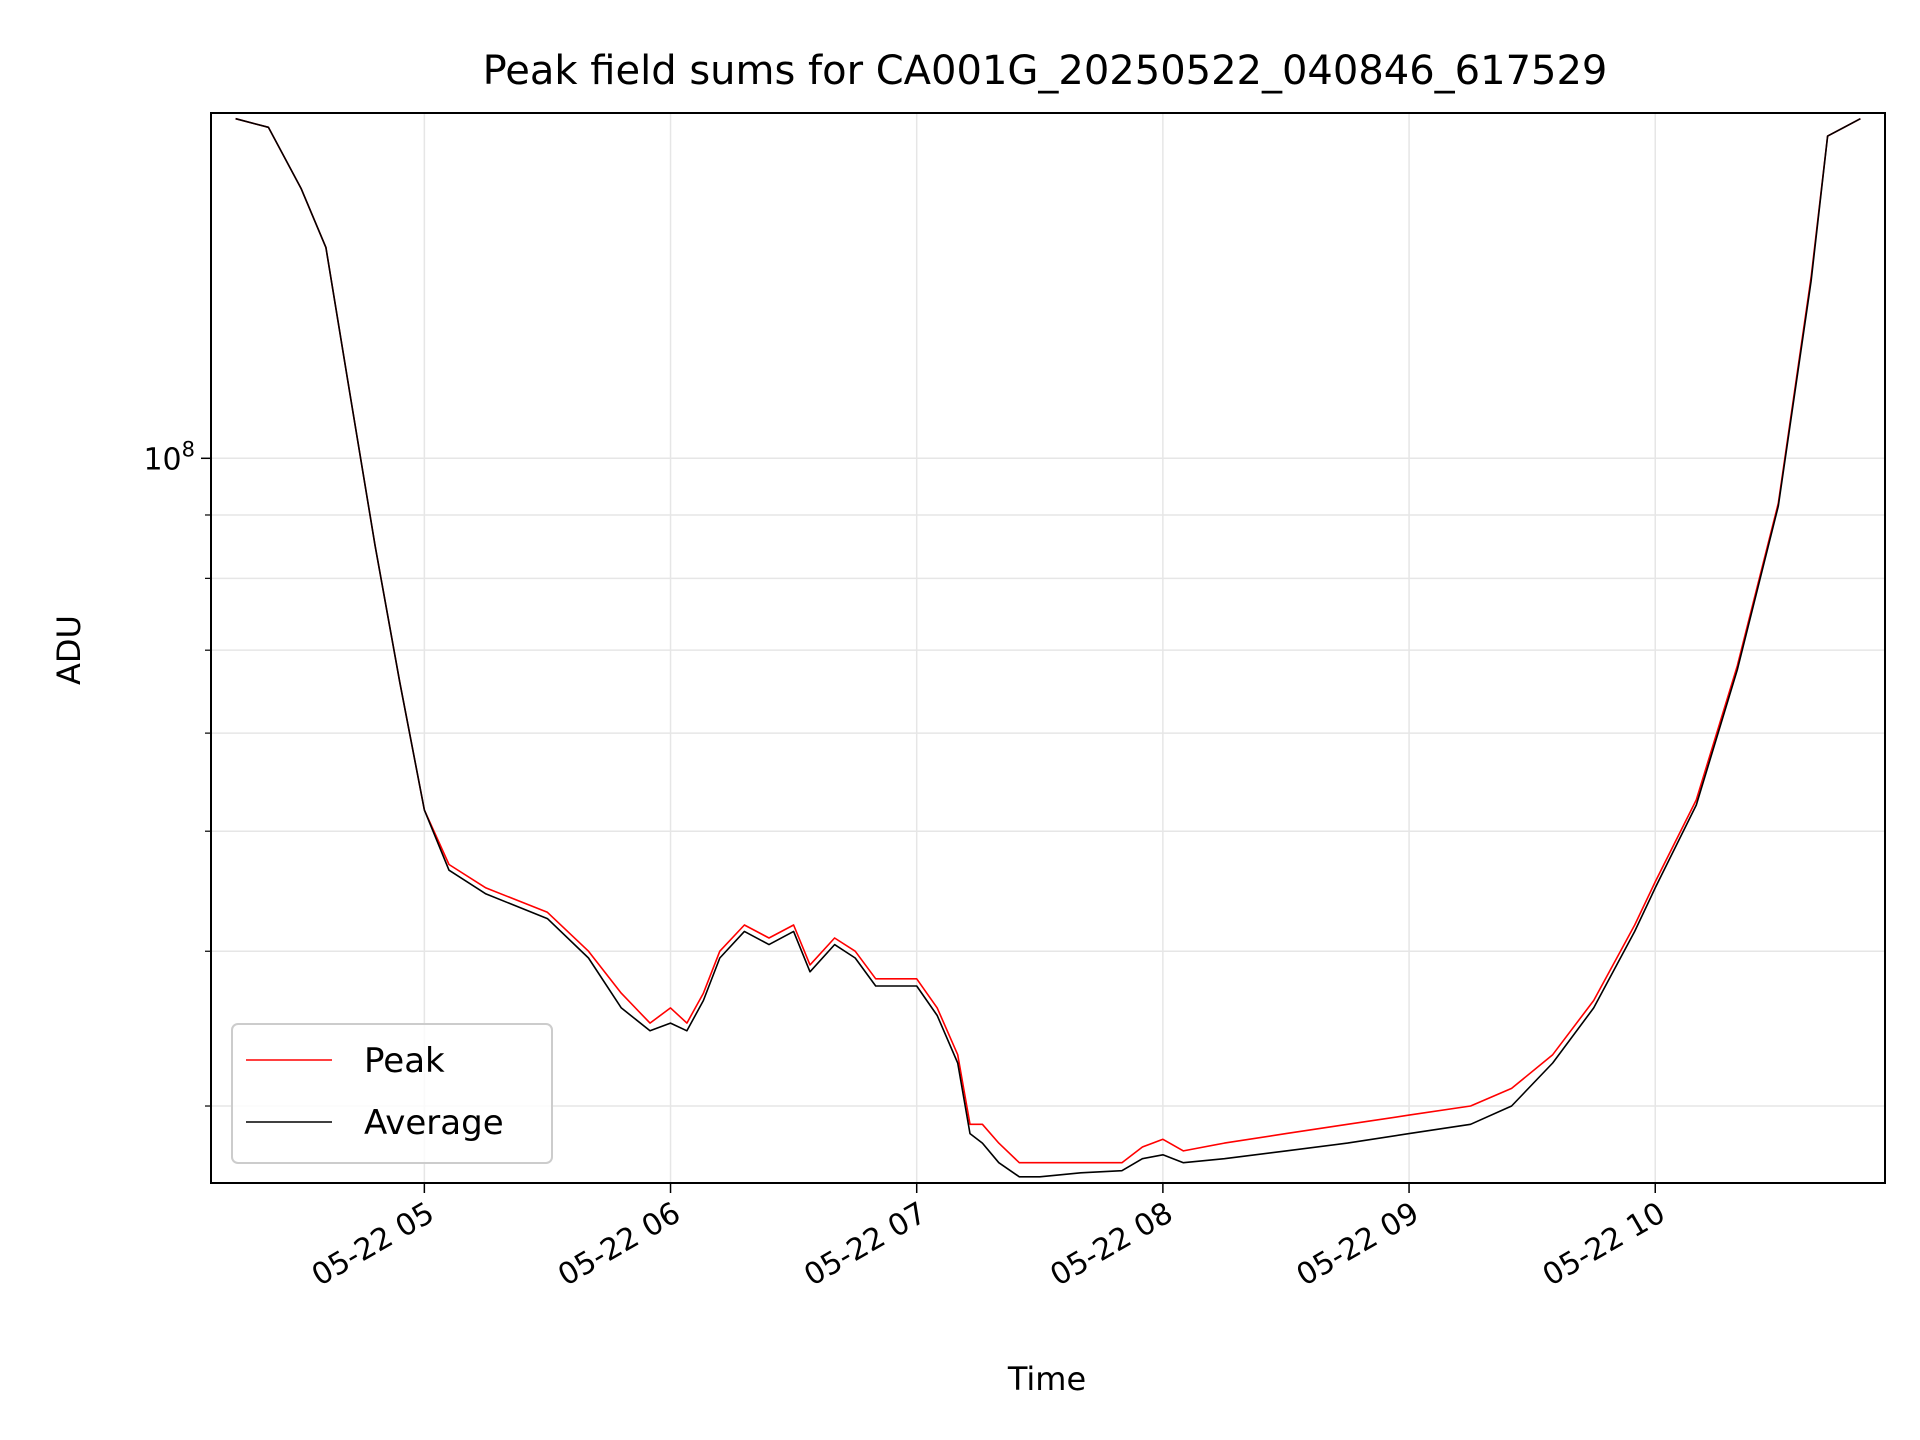 This screenshot has width=1920, height=1440. Describe the element at coordinates (434, 1123) in the screenshot. I see `legend-label-average: Average` at that location.